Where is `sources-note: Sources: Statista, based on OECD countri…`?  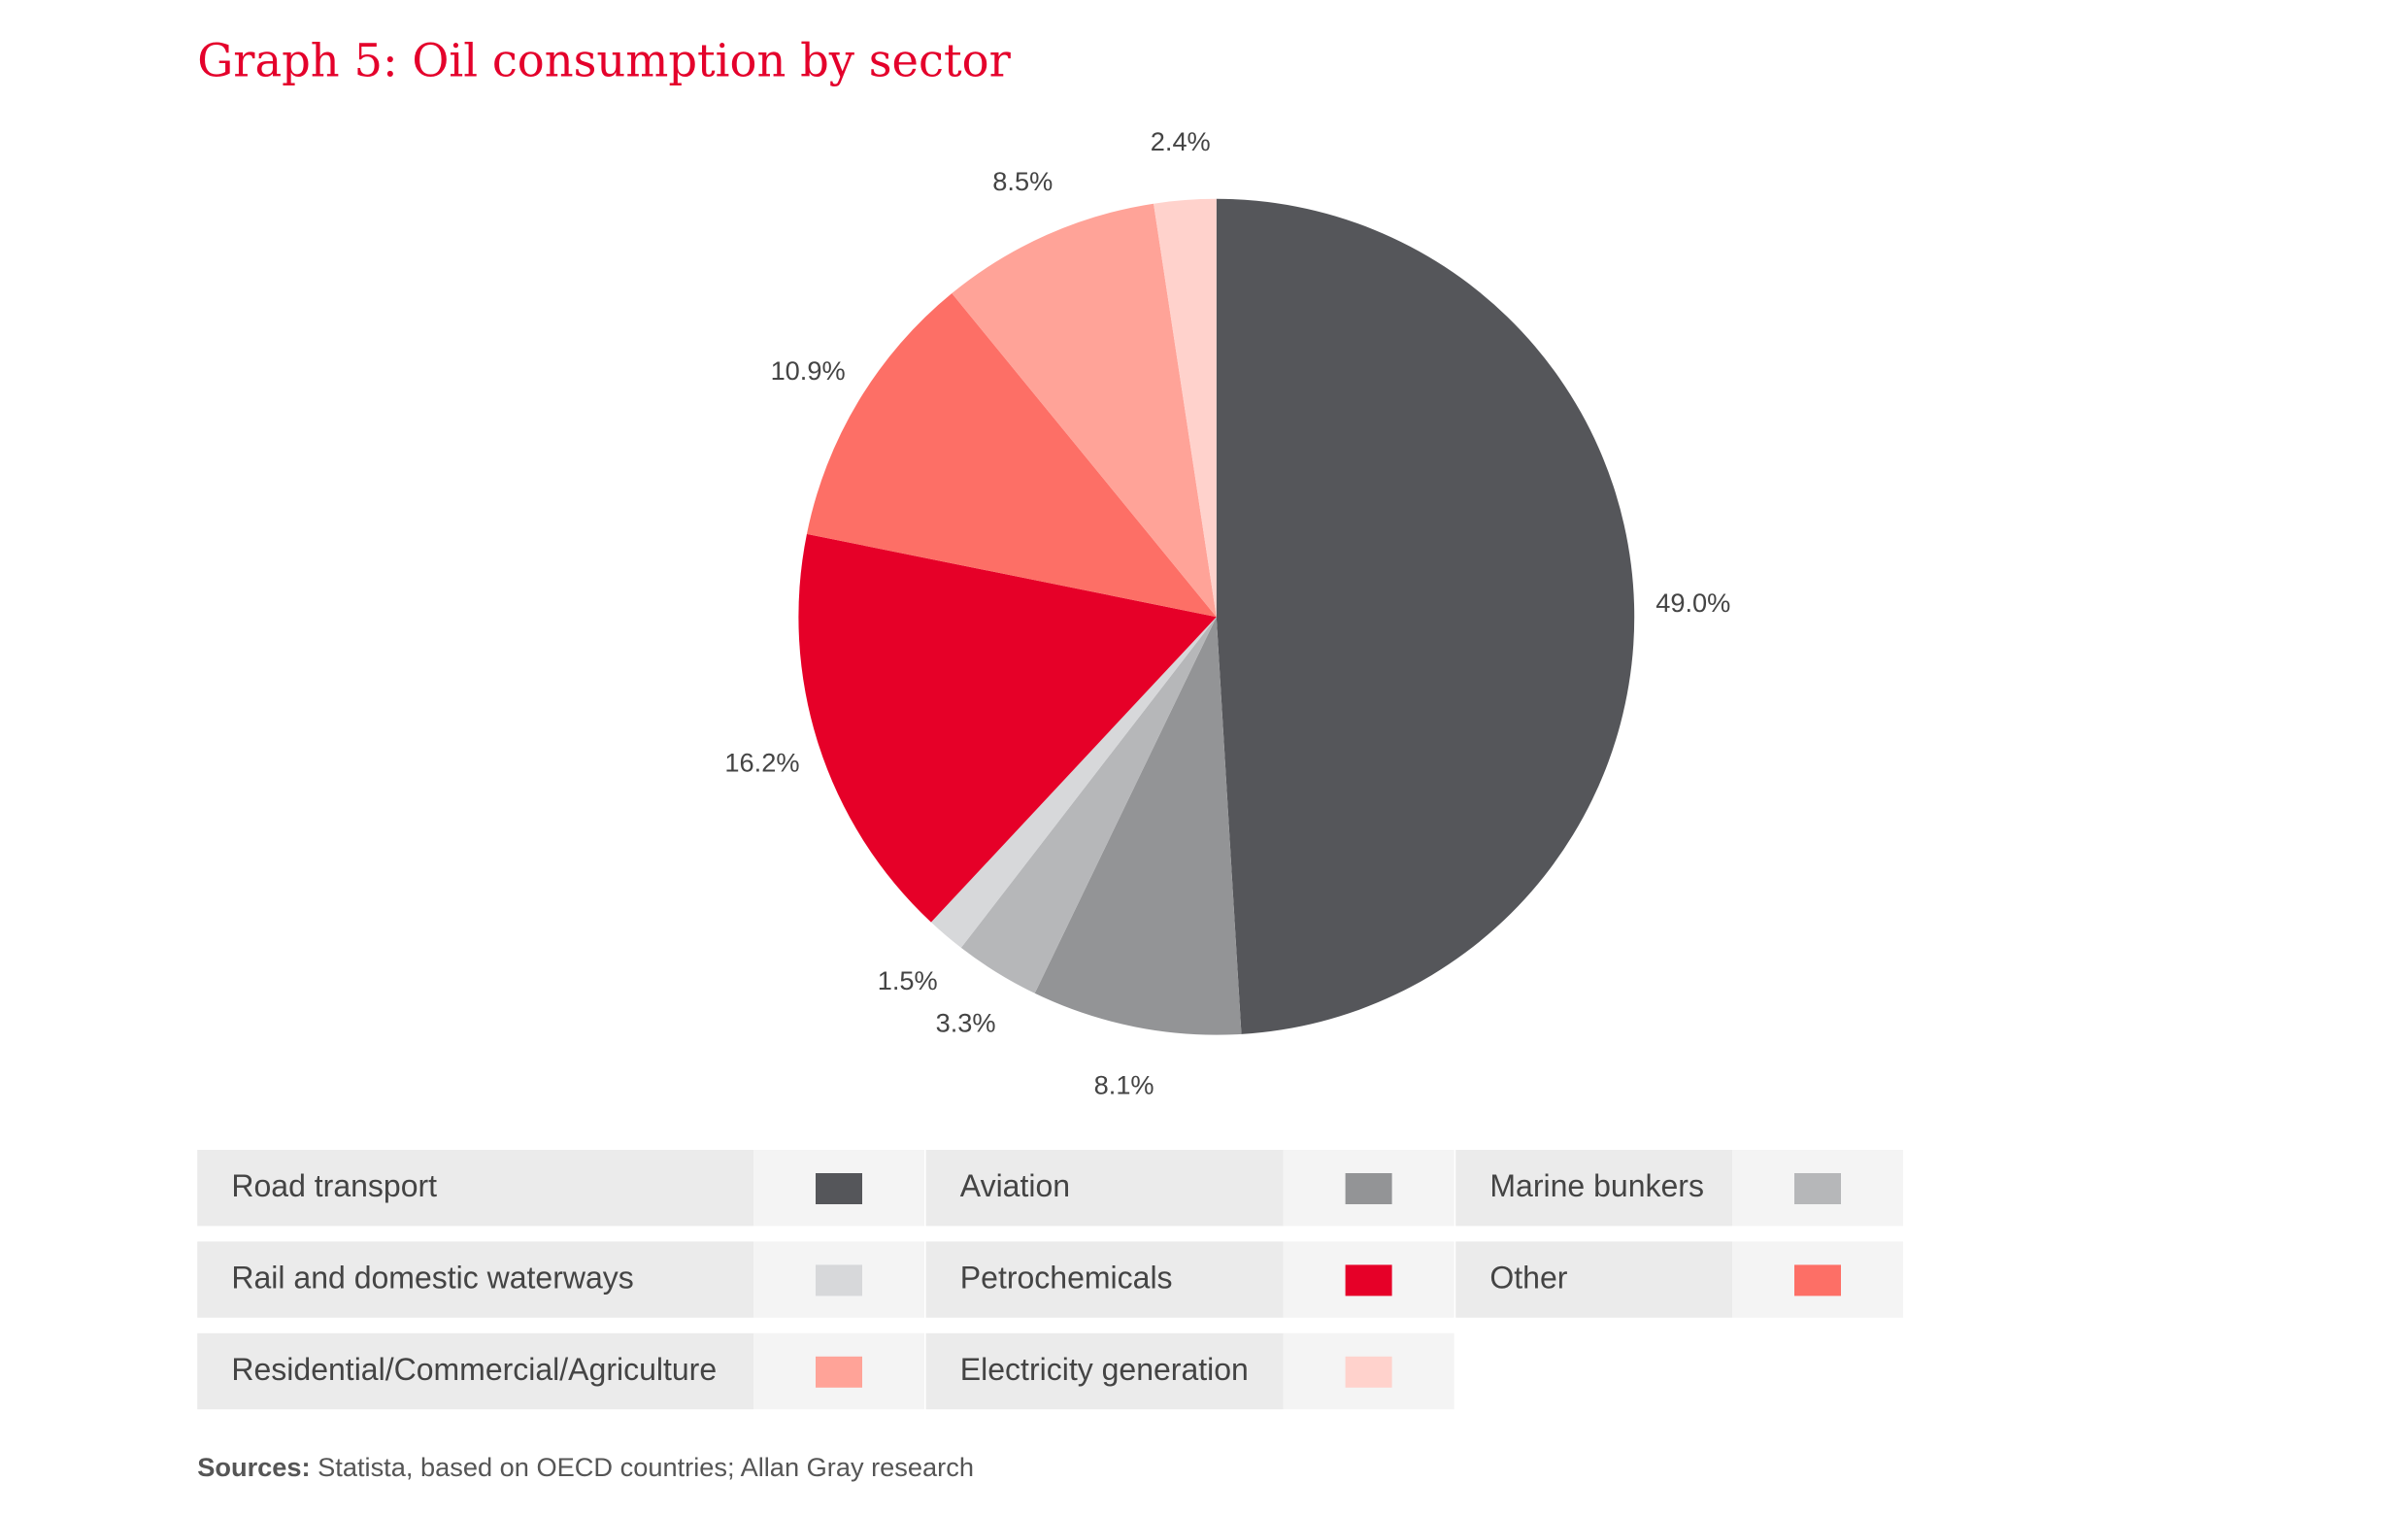 sources-note: Sources: Statista, based on OECD countri… is located at coordinates (585, 1468).